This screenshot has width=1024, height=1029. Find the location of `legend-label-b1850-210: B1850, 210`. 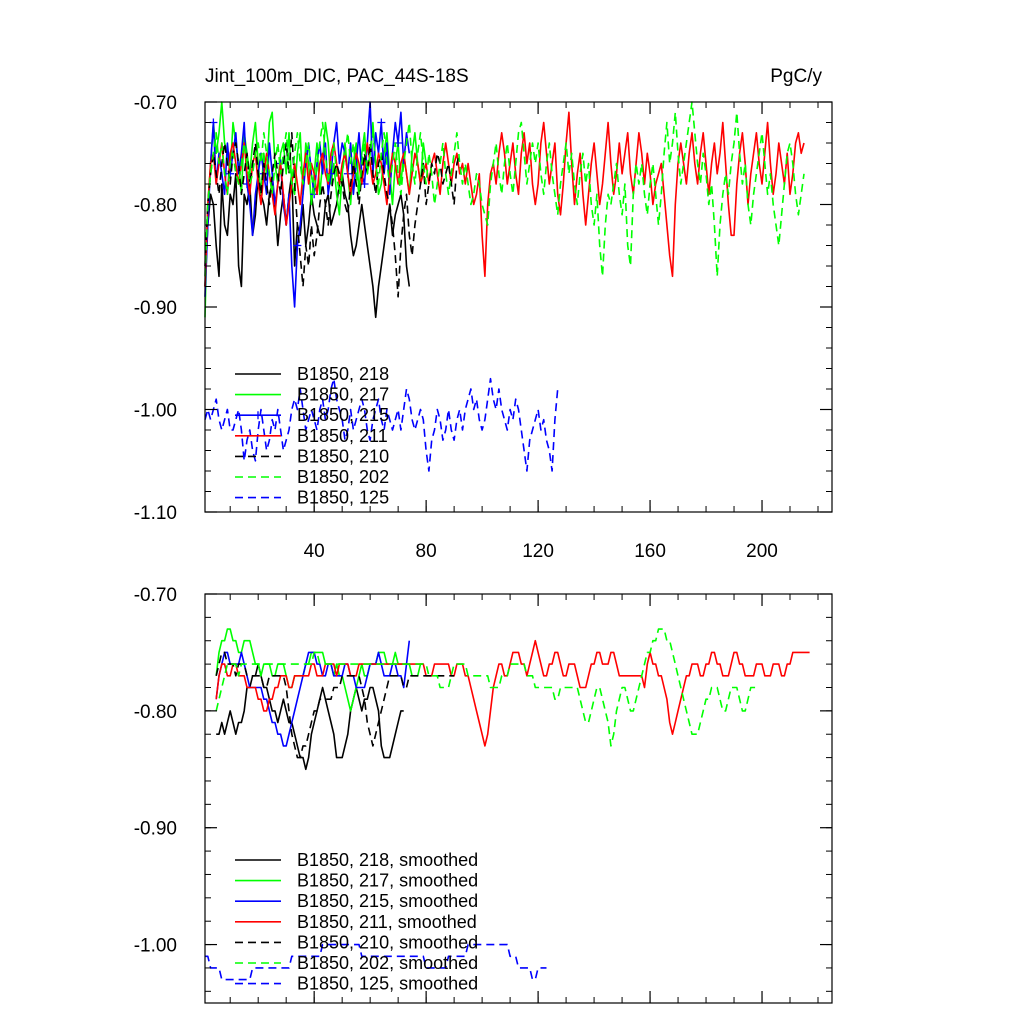

legend-label-b1850-210: B1850, 210 is located at coordinates (343, 456).